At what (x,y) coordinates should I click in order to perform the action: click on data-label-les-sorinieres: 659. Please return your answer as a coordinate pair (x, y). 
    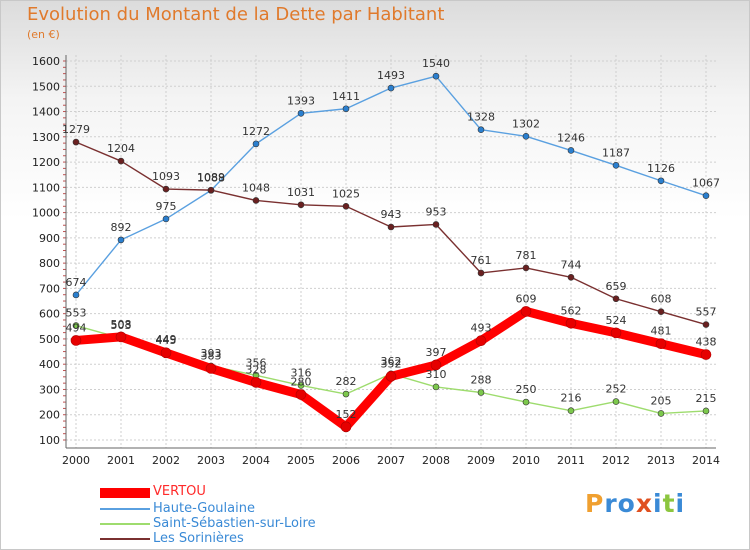
    Looking at the image, I should click on (616, 286).